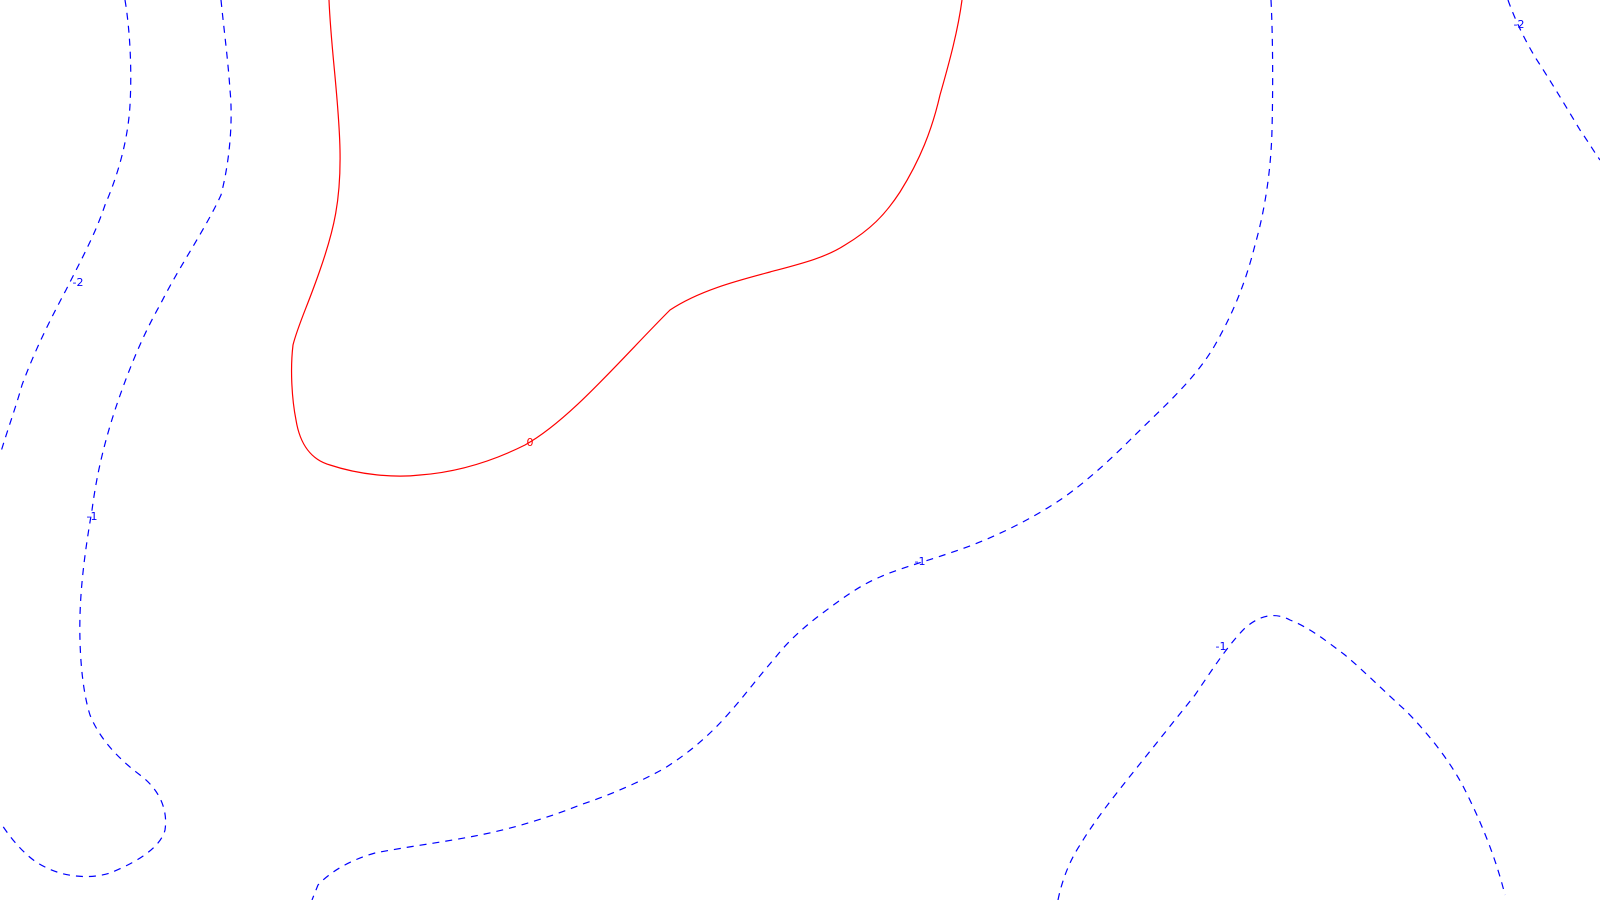 Image resolution: width=1600 pixels, height=900 pixels. Describe the element at coordinates (1519, 24) in the screenshot. I see `contour-label-neg2-right: -2` at that location.